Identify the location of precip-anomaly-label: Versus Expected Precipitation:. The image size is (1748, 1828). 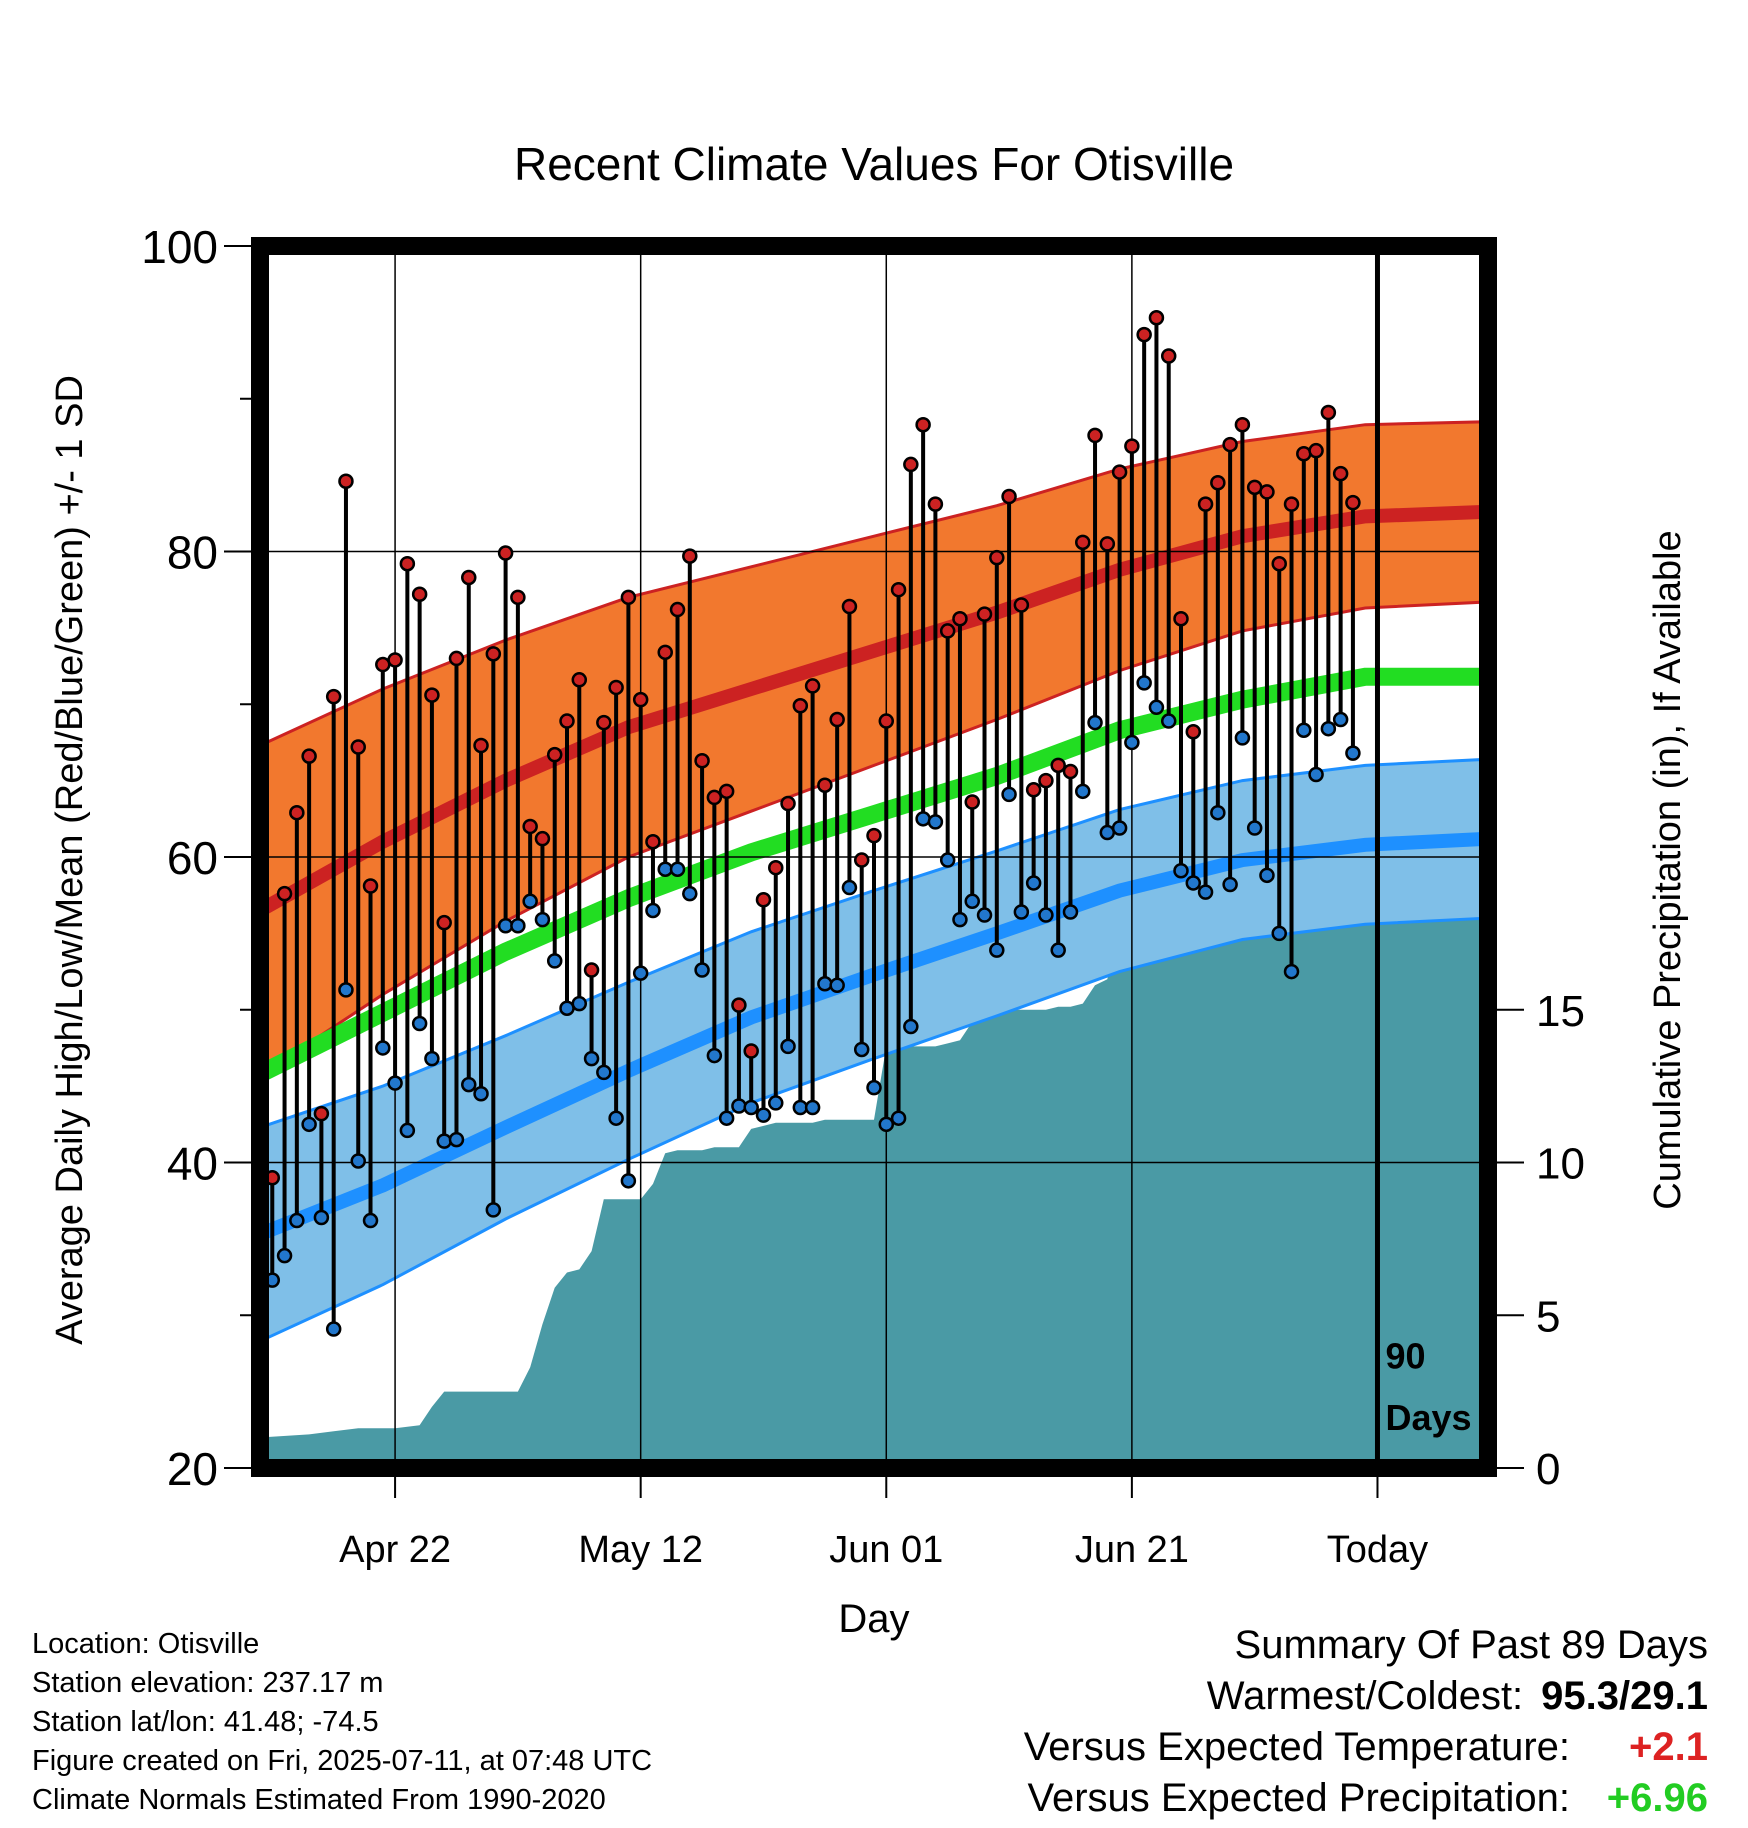
(1298, 1798).